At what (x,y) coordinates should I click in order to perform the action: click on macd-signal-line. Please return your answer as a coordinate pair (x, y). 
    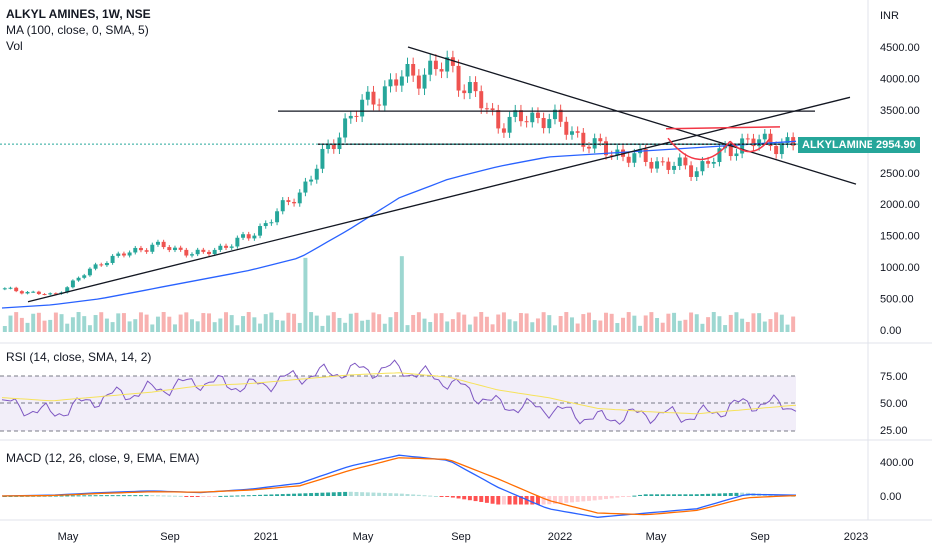
    Looking at the image, I should click on (399, 486).